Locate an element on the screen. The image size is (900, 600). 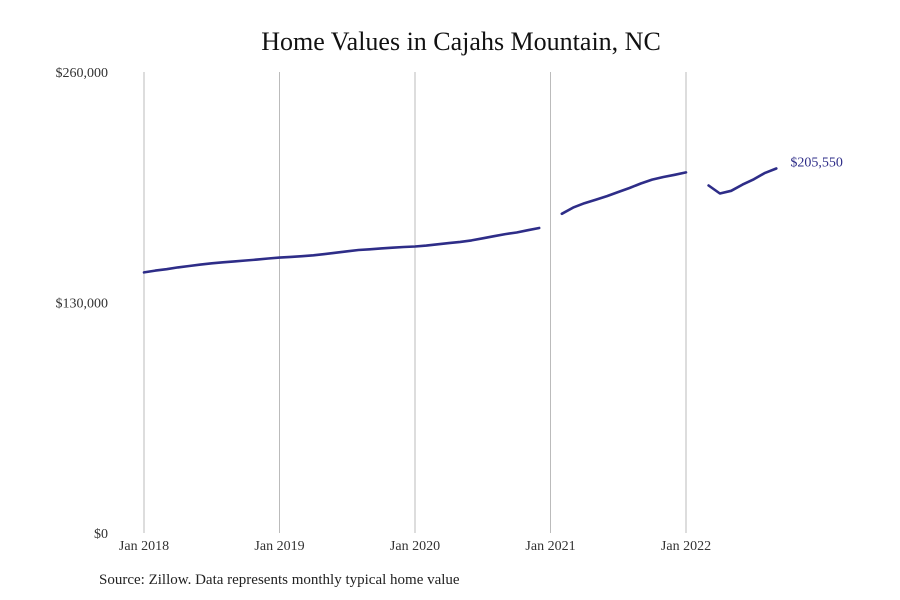
x-tick-label-3: Jan 2021 is located at coordinates (550, 546).